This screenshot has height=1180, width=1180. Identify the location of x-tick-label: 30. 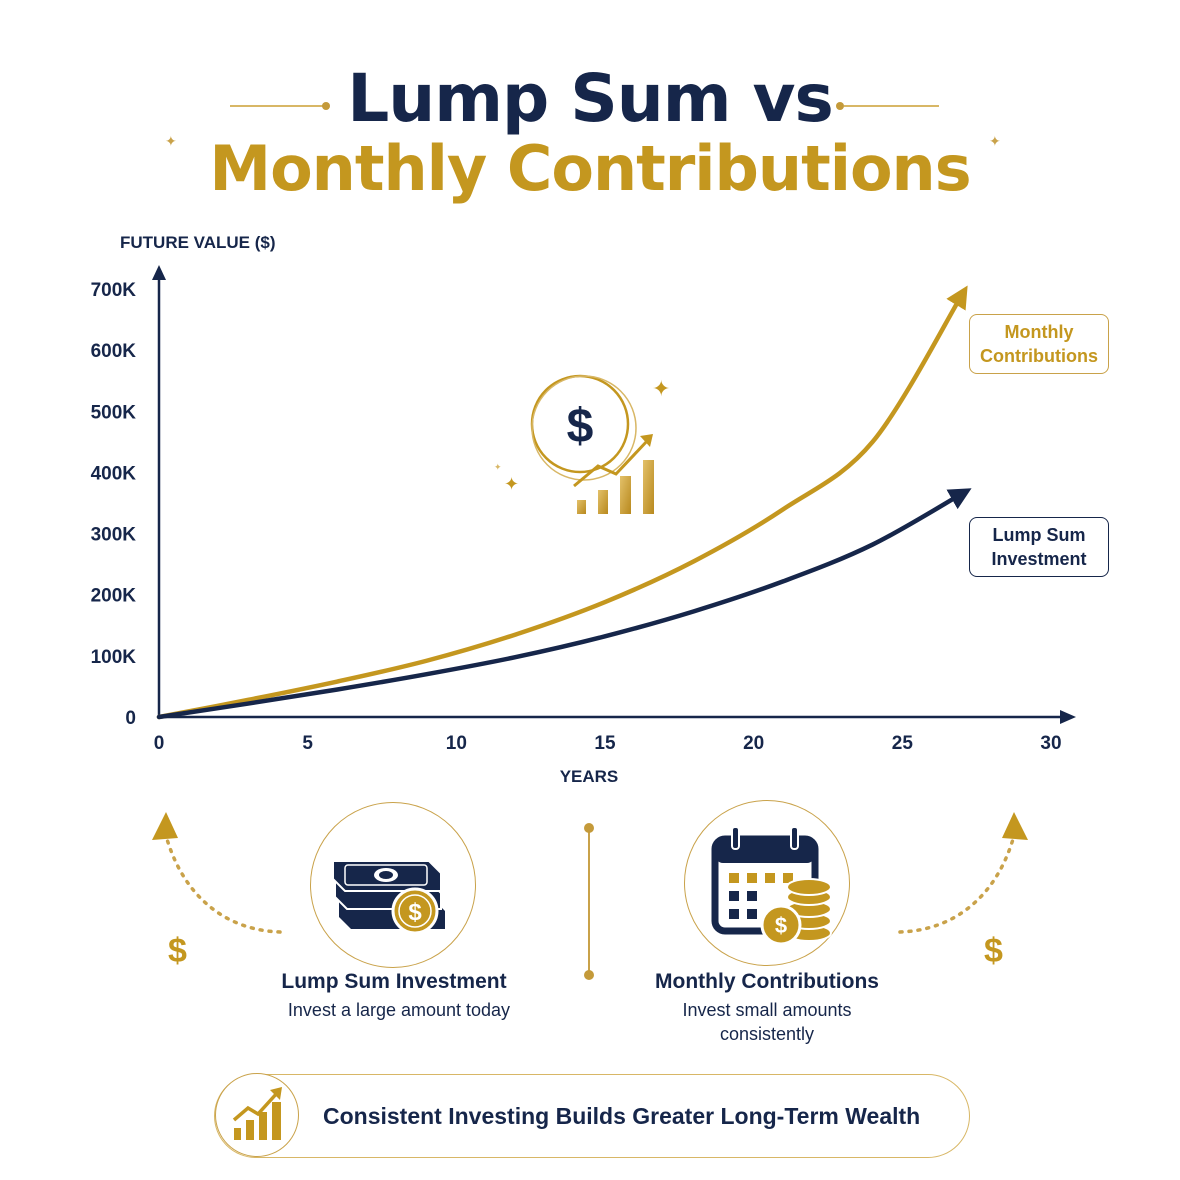
(1050, 743).